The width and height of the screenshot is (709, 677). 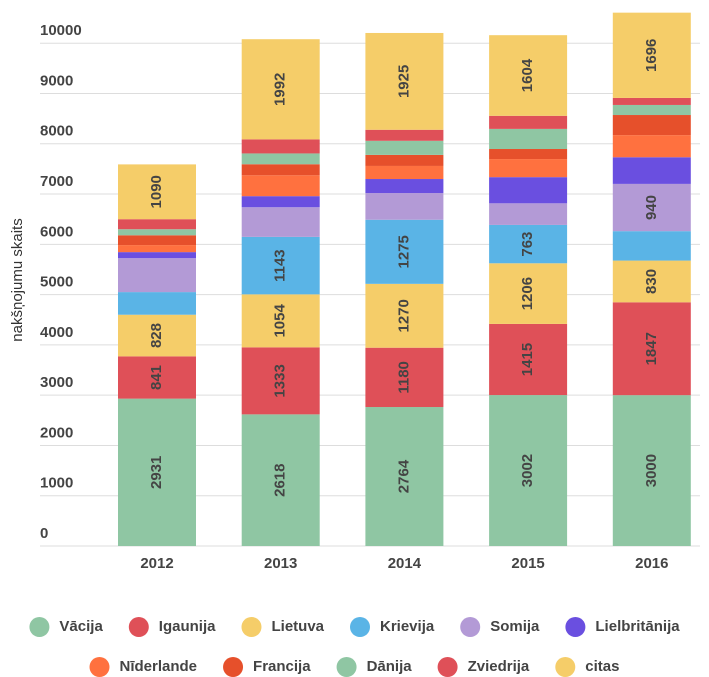 I want to click on data-label: 1275, so click(x=403, y=251).